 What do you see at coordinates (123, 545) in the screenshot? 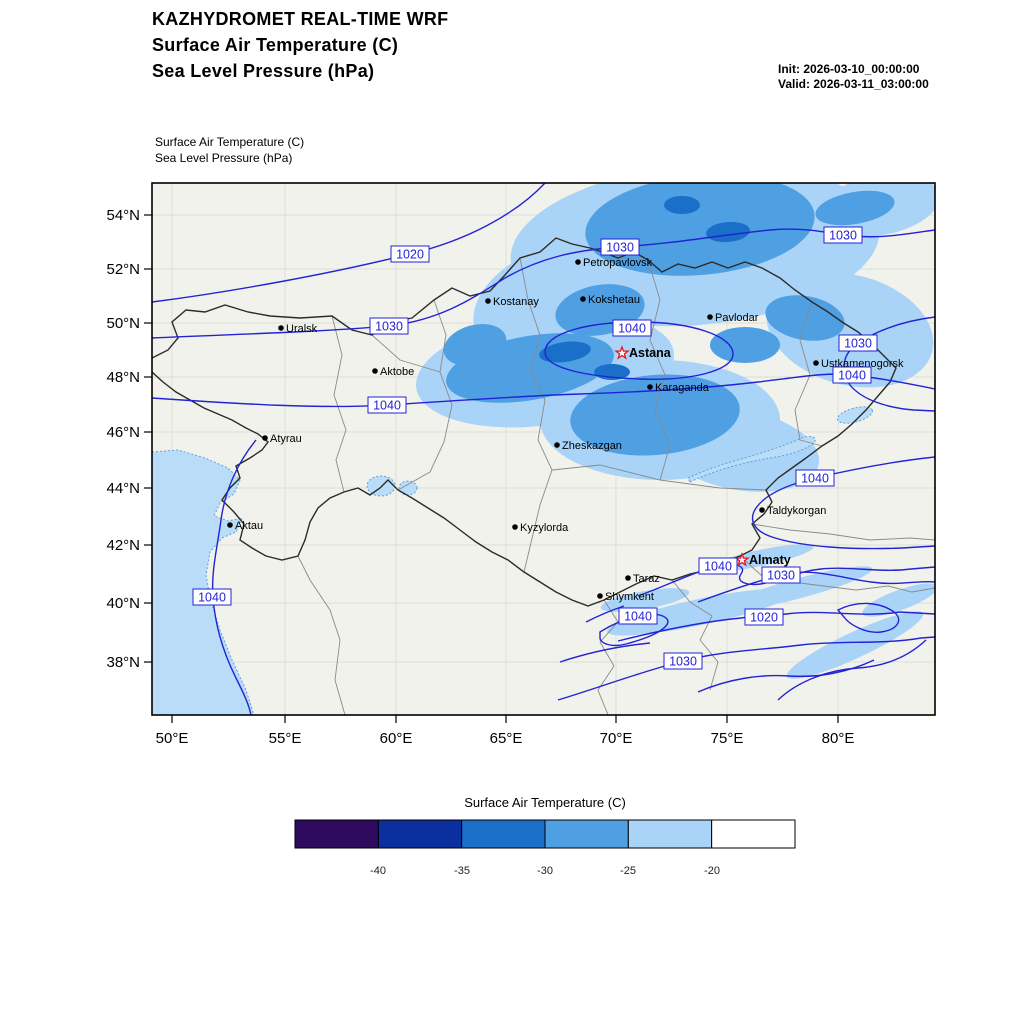
I see `y-axis-label: 42°N` at bounding box center [123, 545].